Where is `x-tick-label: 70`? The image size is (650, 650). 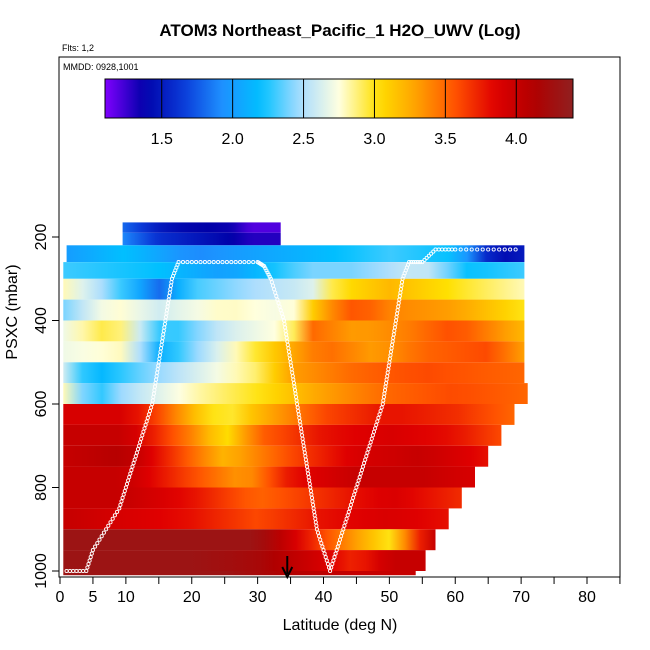
x-tick-label: 70 is located at coordinates (521, 597).